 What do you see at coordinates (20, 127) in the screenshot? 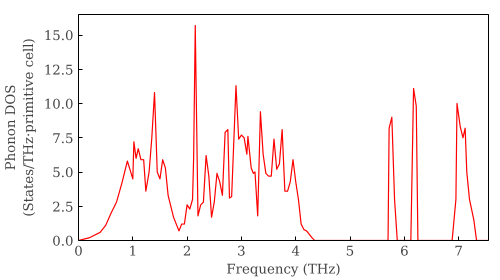
I see `y-axis-title: Phonon DOS (States/THz·primitive cell)` at bounding box center [20, 127].